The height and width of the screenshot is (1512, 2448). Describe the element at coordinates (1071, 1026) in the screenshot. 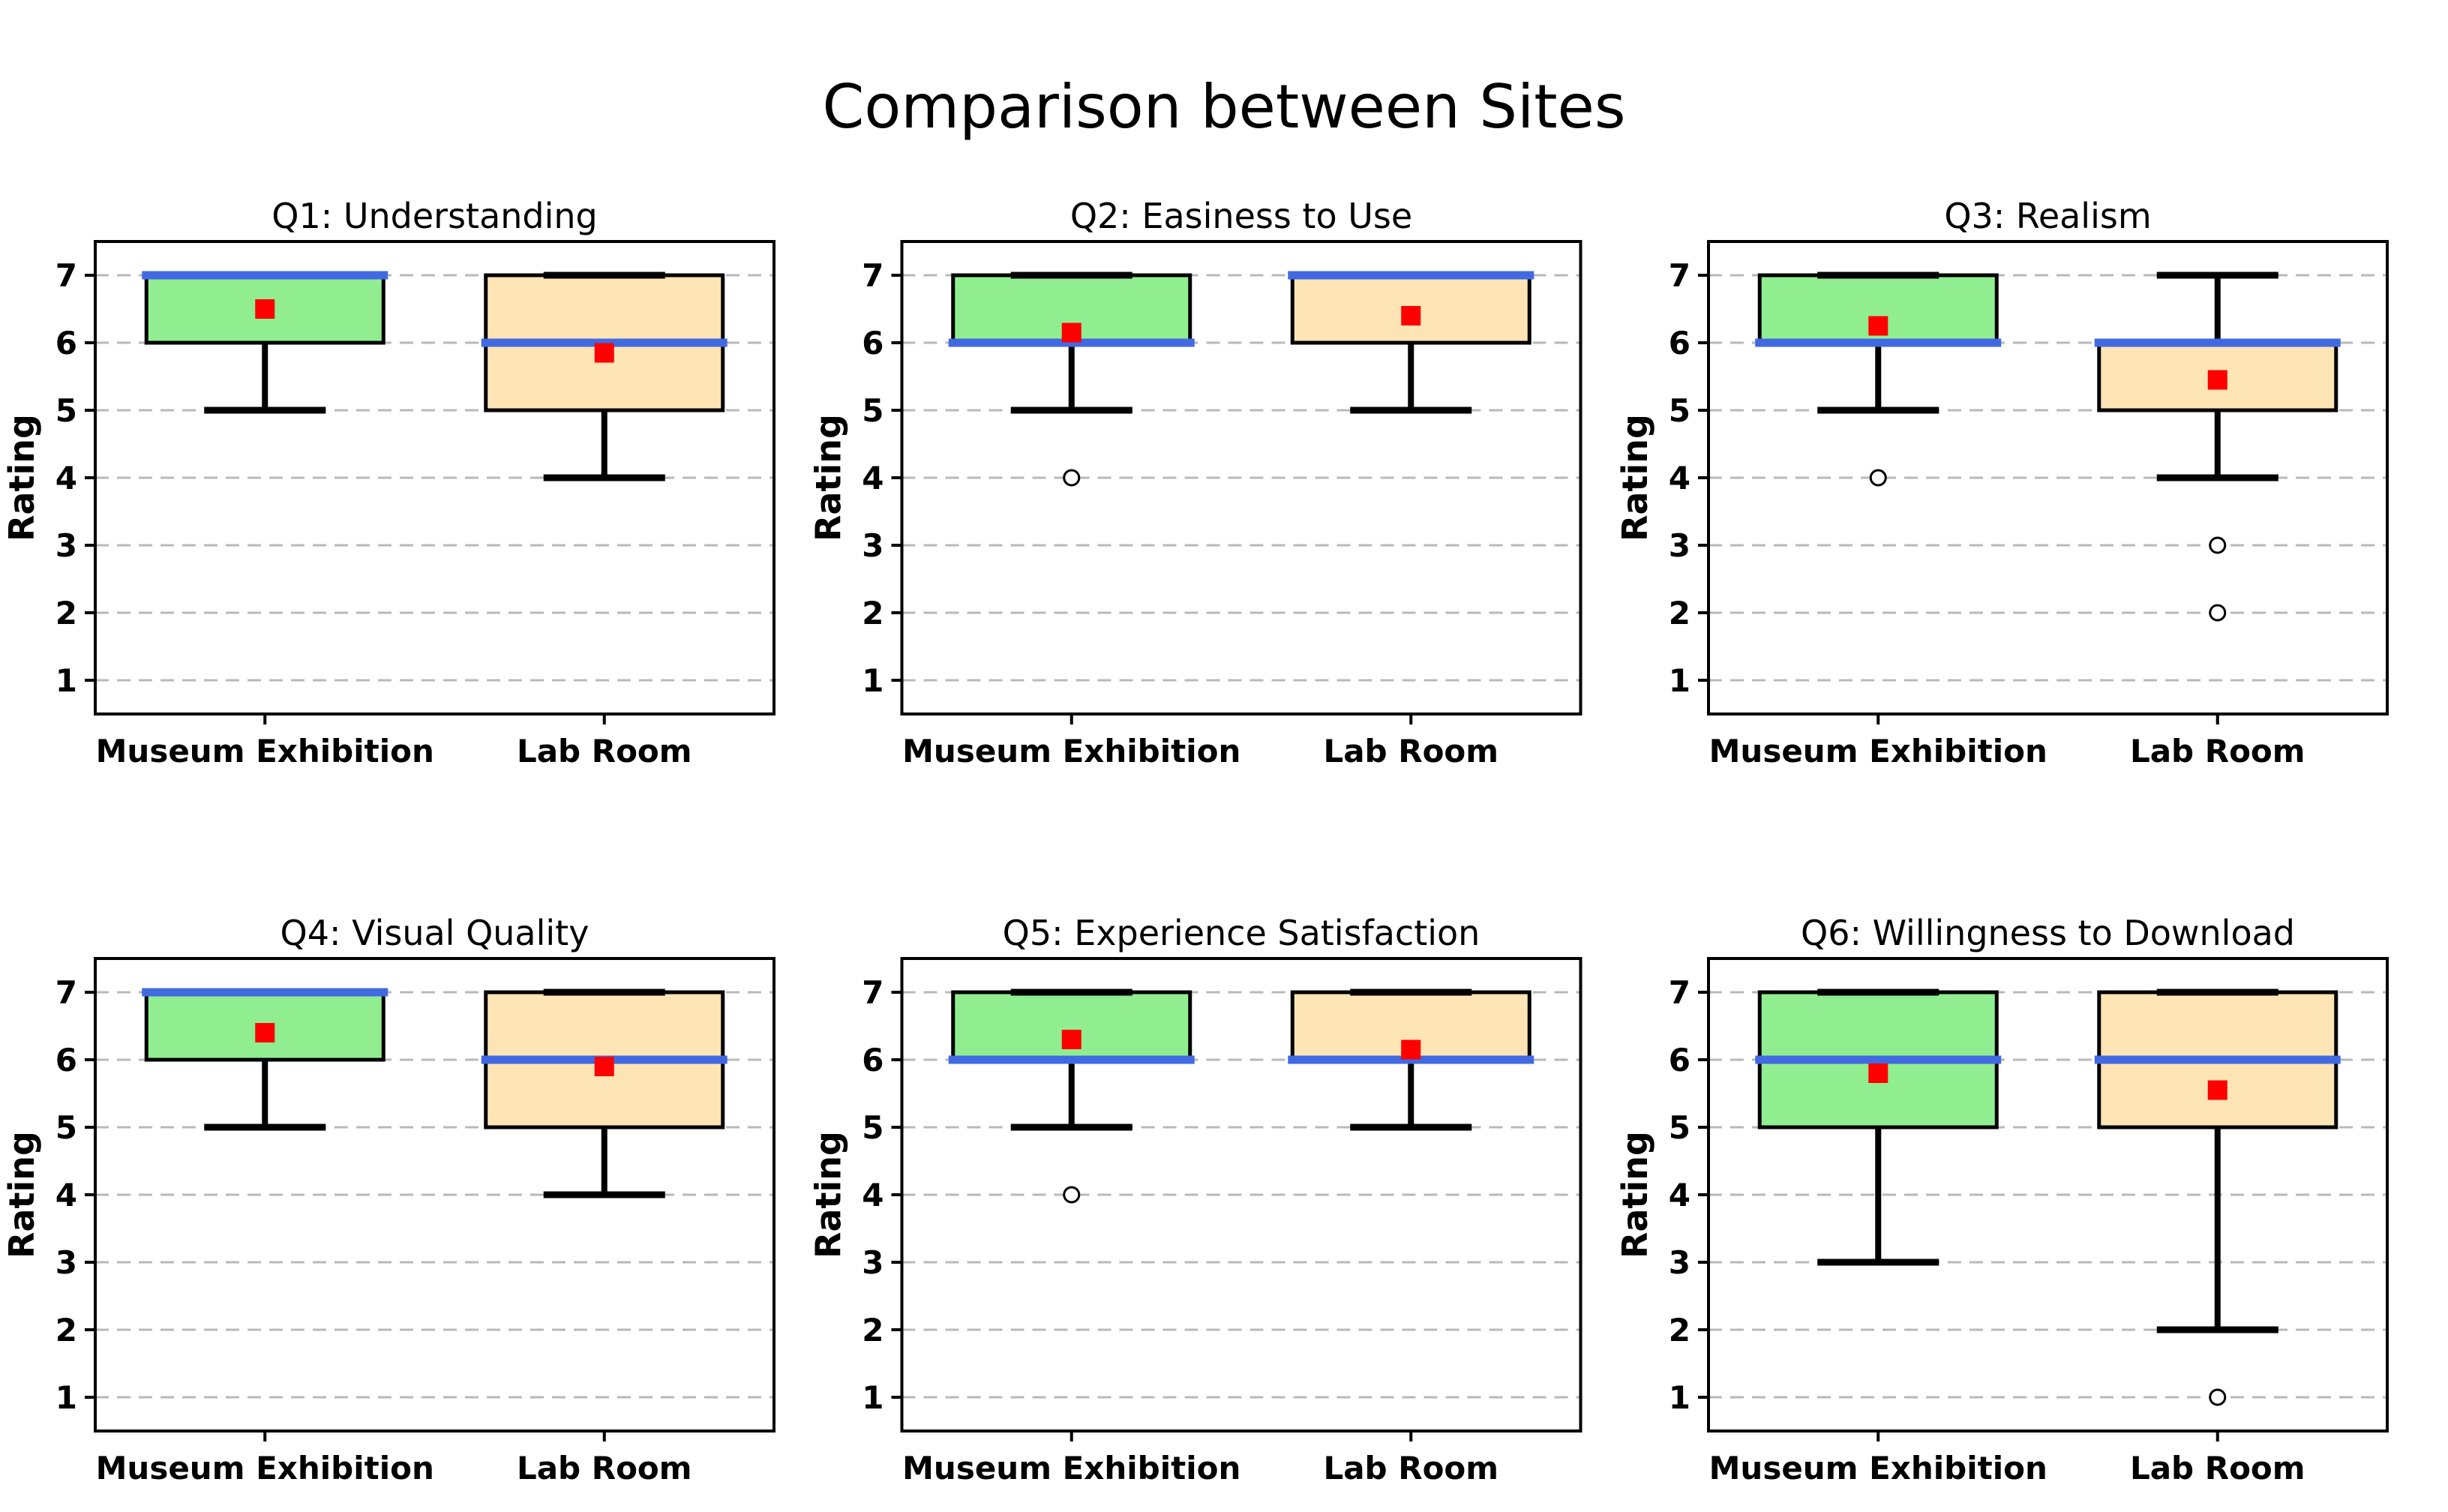

I see `museum-box` at that location.